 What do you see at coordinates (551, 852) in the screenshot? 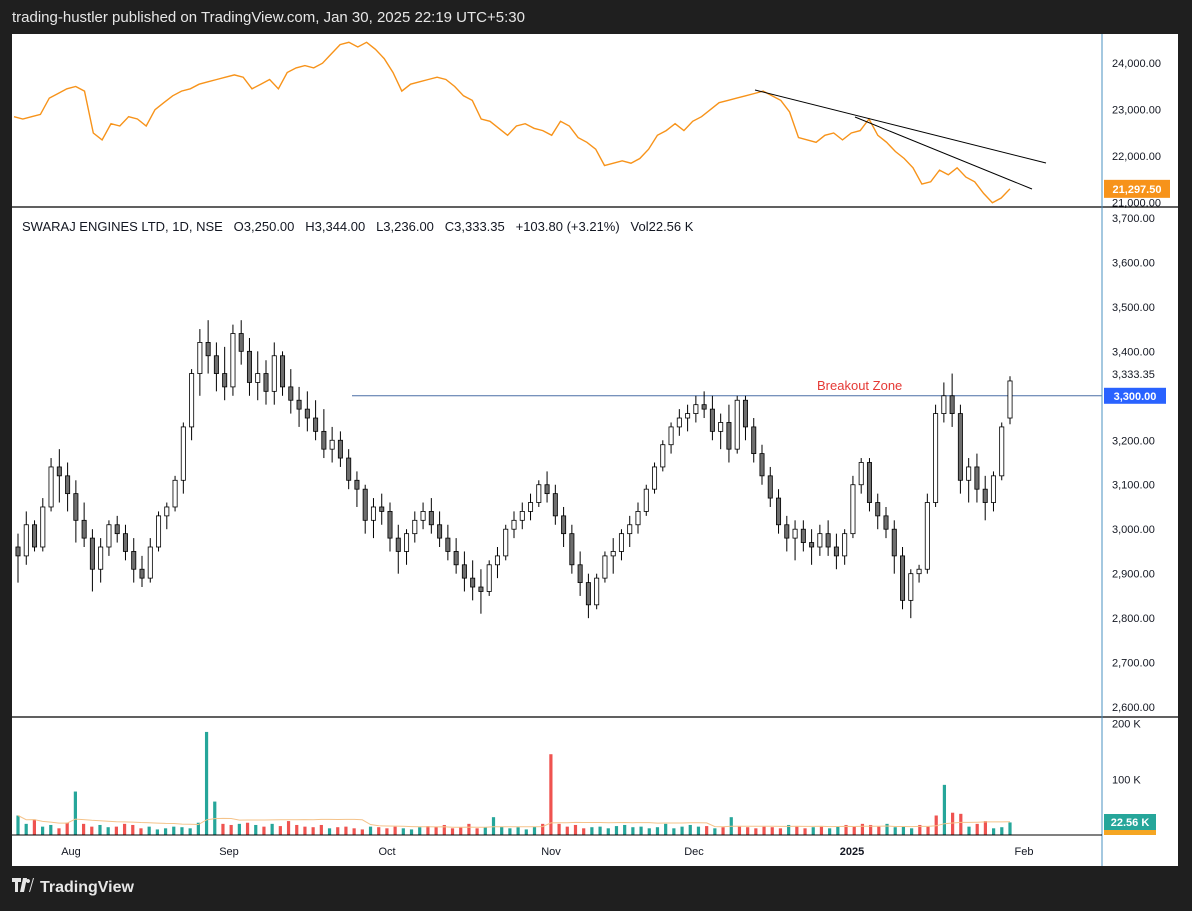
I see `time-tick-label: Nov` at bounding box center [551, 852].